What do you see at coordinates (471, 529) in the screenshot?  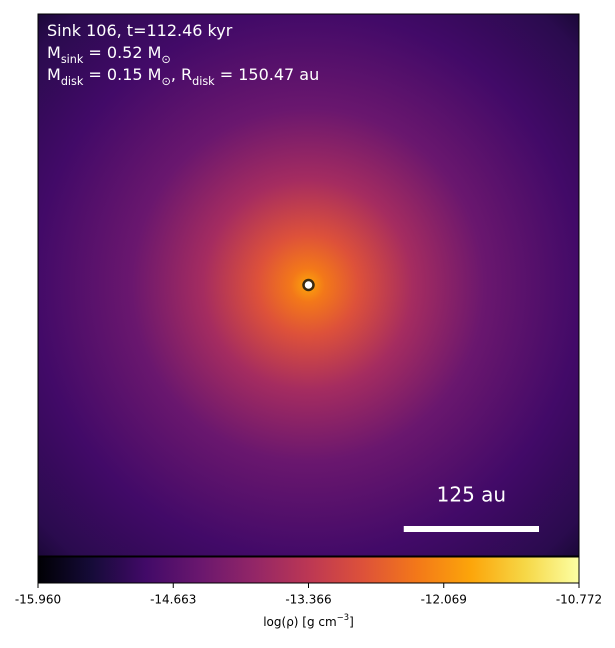 I see `scale-bar` at bounding box center [471, 529].